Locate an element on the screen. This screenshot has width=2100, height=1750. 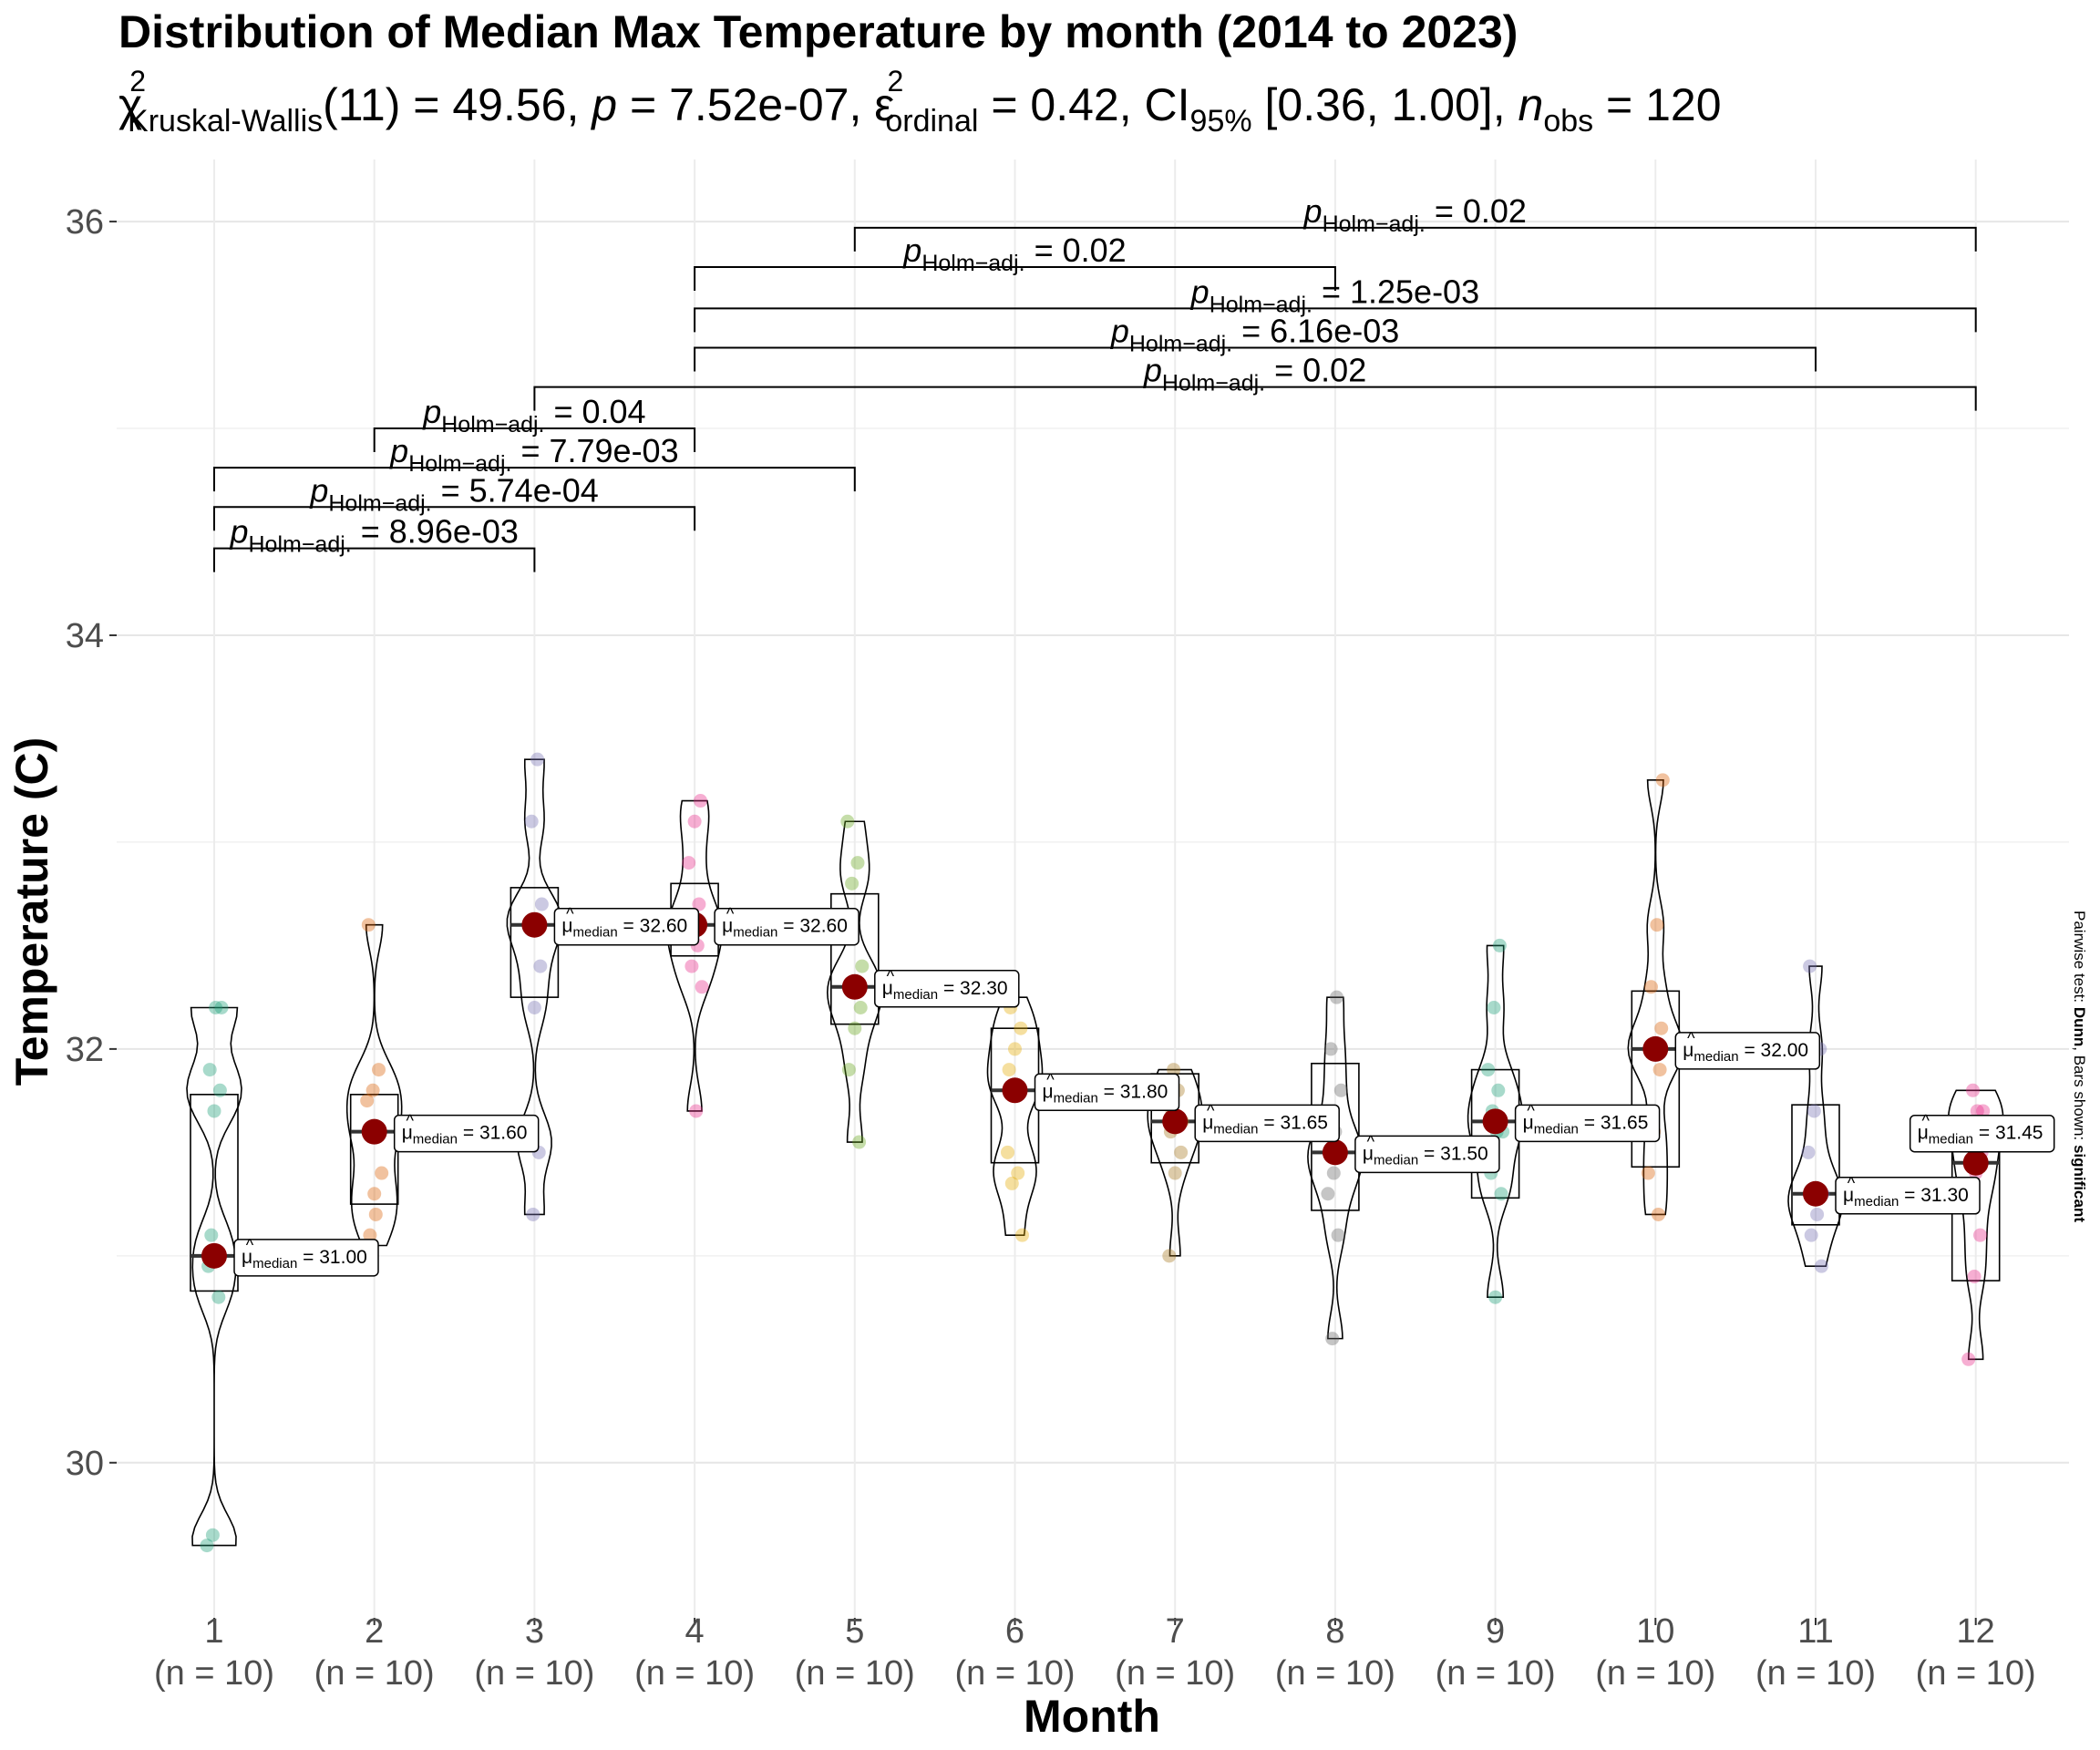
median-label-text: μmedian = 32.60 is located at coordinates (785, 929).